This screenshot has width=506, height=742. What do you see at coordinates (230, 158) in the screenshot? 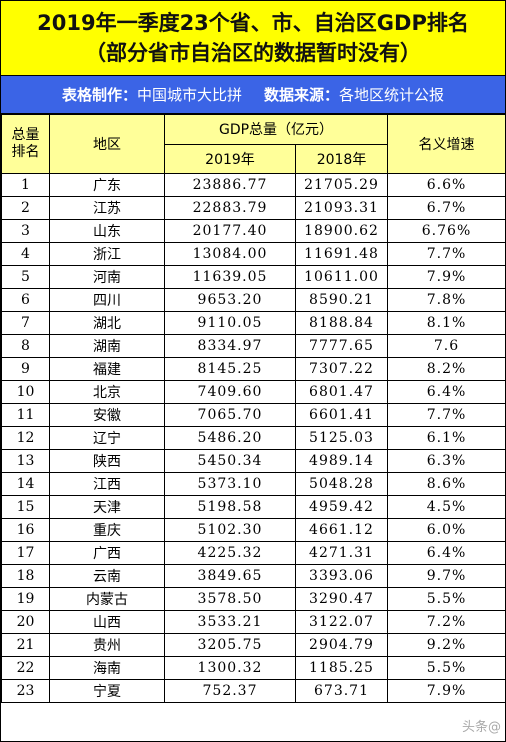
I see `year-2019-header: 2019年` at bounding box center [230, 158].